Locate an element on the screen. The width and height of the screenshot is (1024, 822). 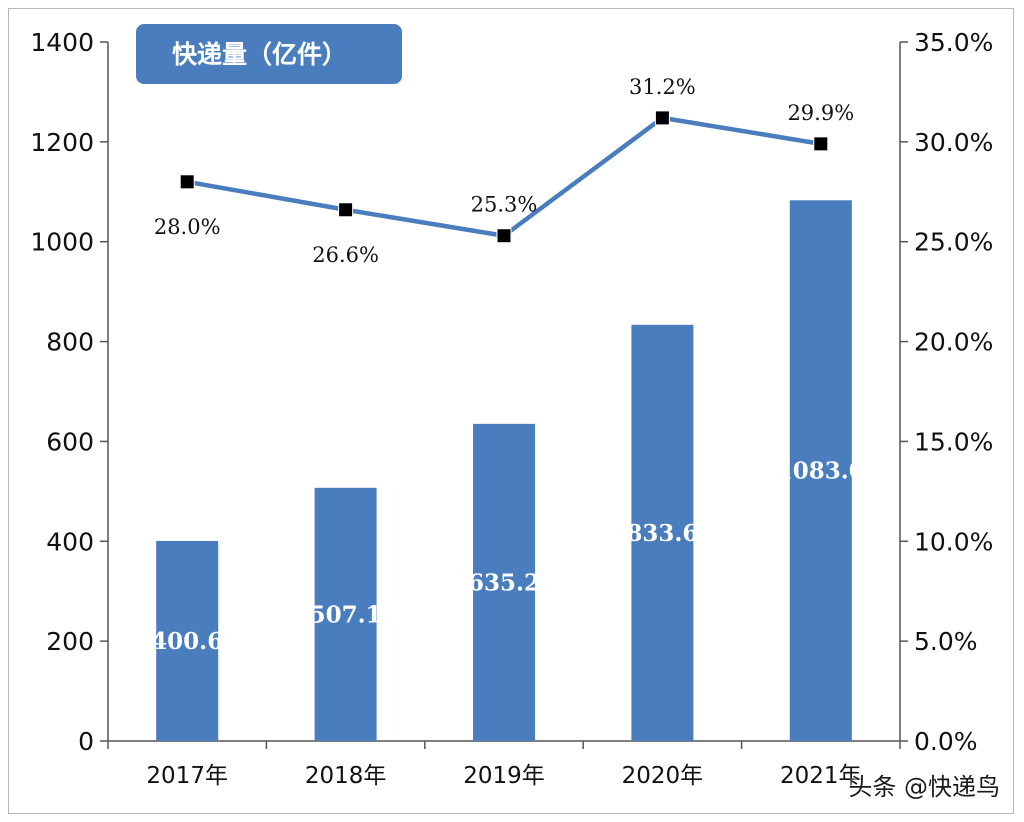
line-value-label: 31.2% is located at coordinates (662, 87).